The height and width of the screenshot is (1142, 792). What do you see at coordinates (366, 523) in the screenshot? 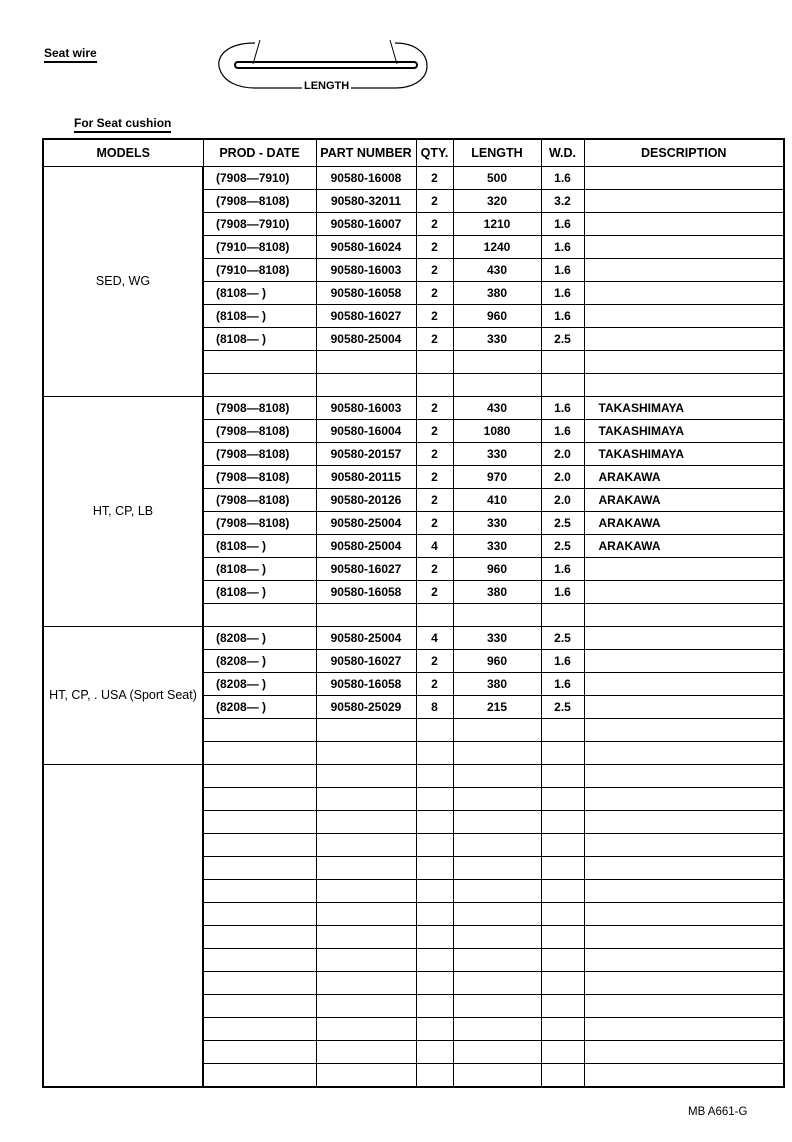
I see `part-number-cell: 90580-25004` at bounding box center [366, 523].